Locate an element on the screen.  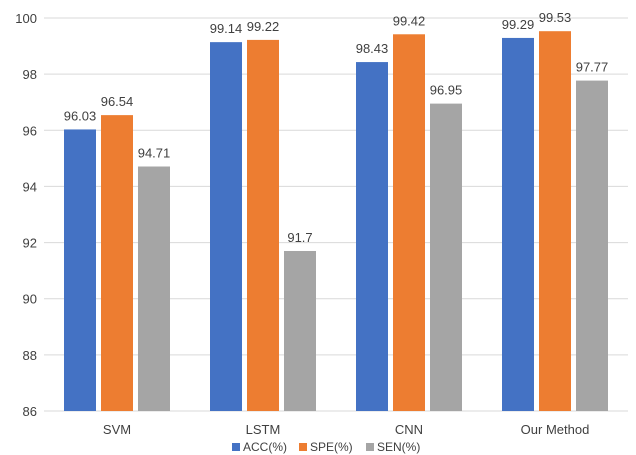
data-label: 99.29 is located at coordinates (518, 24).